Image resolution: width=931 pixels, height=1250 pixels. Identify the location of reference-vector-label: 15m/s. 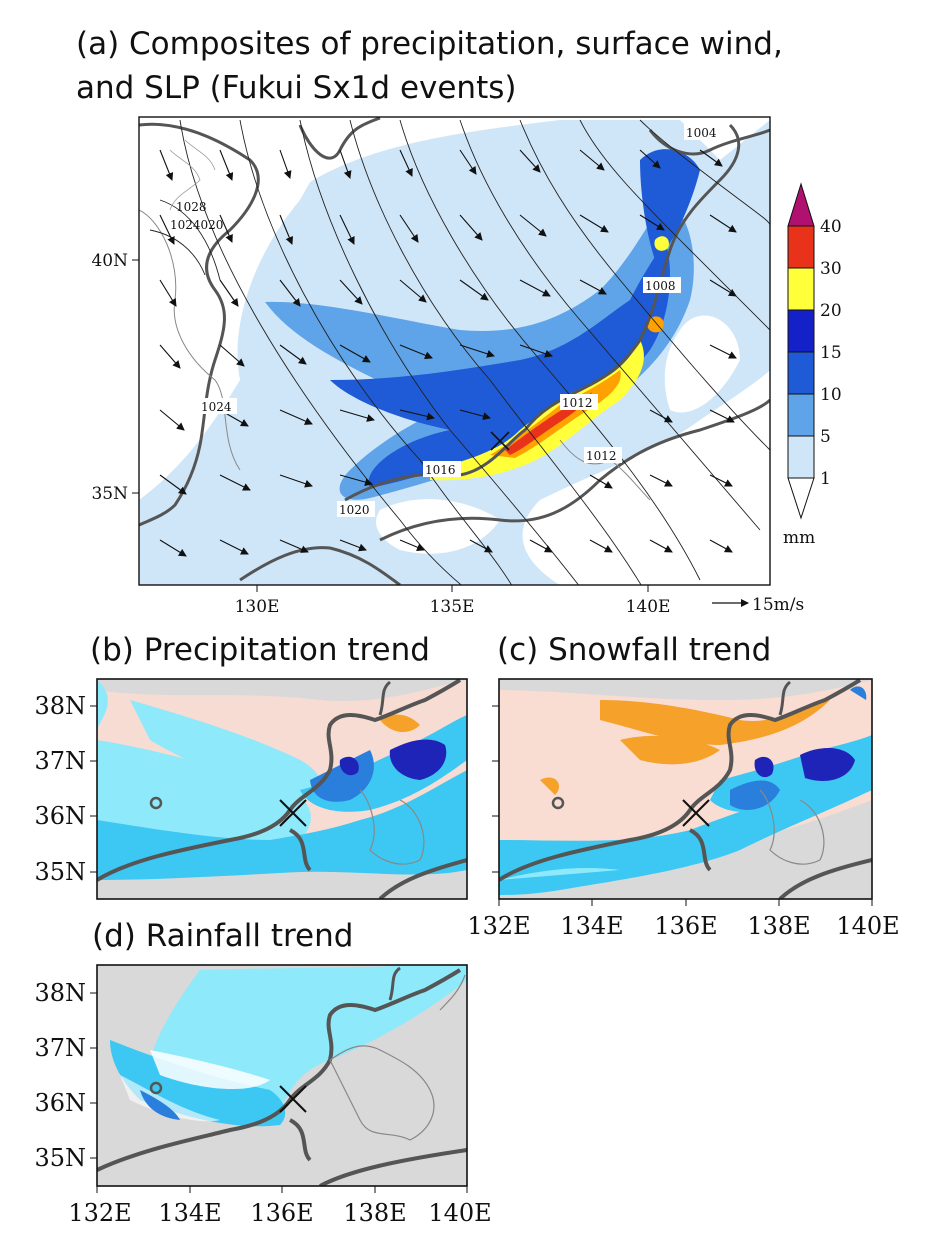
(778, 605).